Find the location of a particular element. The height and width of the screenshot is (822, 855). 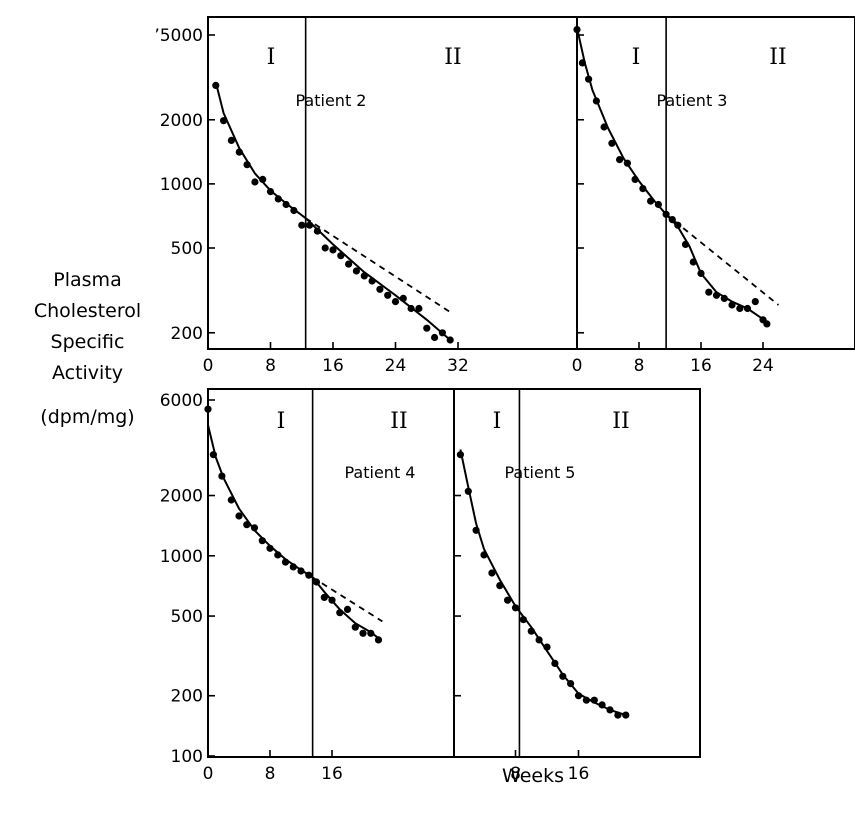

patient-2-phase-label-2: II is located at coordinates (452, 57).